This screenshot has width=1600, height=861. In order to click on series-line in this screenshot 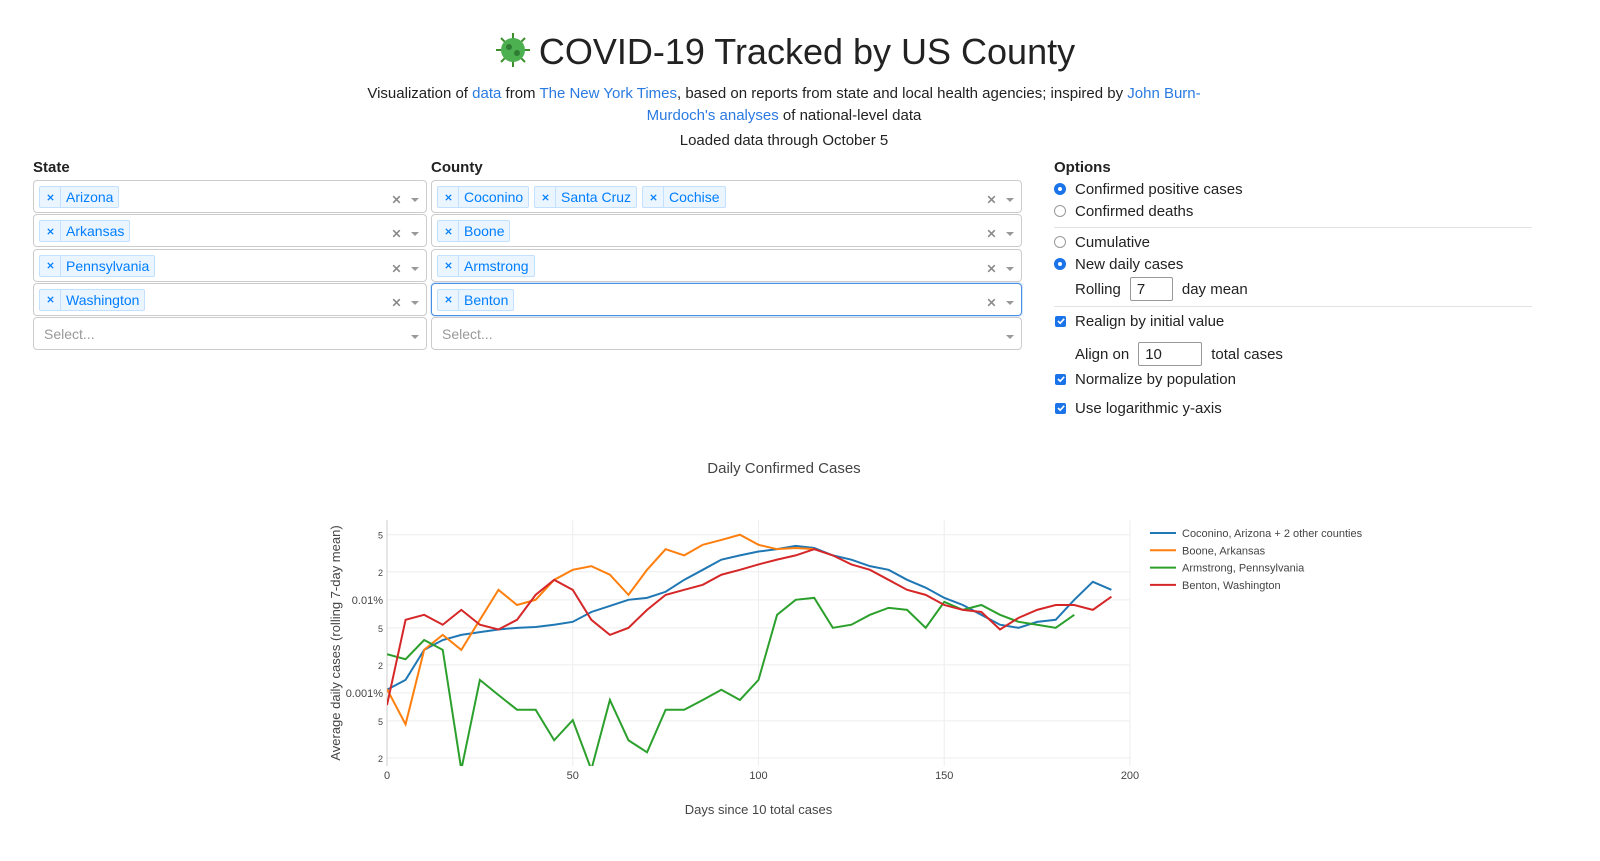, I will do `click(731, 681)`.